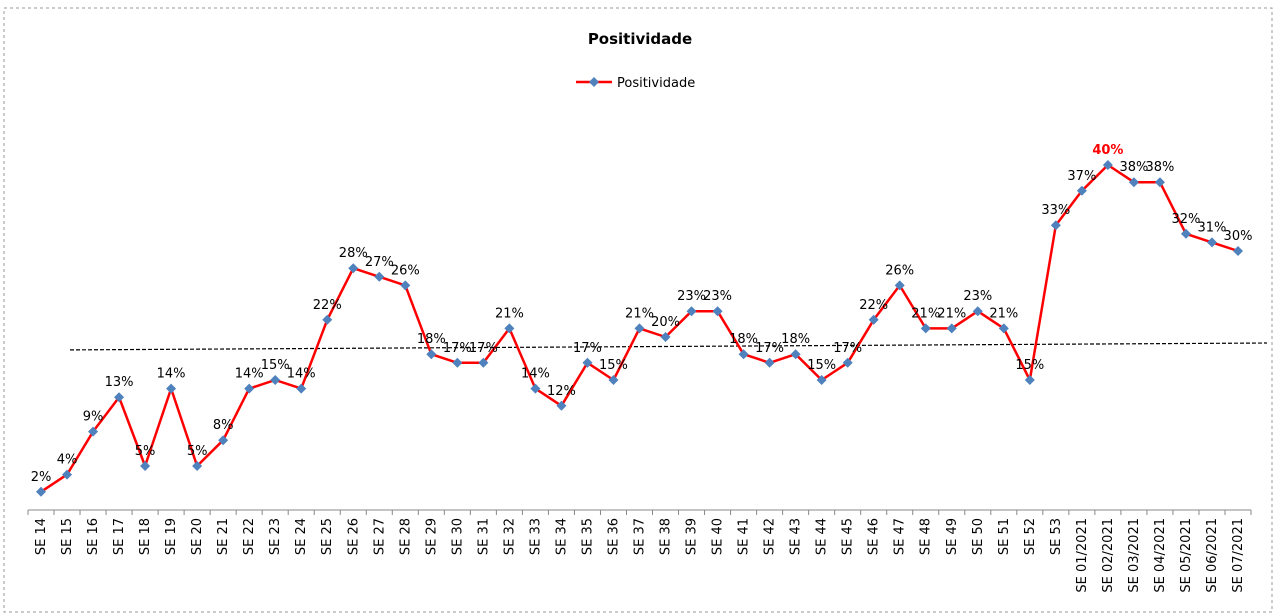 Image resolution: width=1277 pixels, height=615 pixels. Describe the element at coordinates (1134, 555) in the screenshot. I see `x-tick-label: SE 03/2021` at that location.